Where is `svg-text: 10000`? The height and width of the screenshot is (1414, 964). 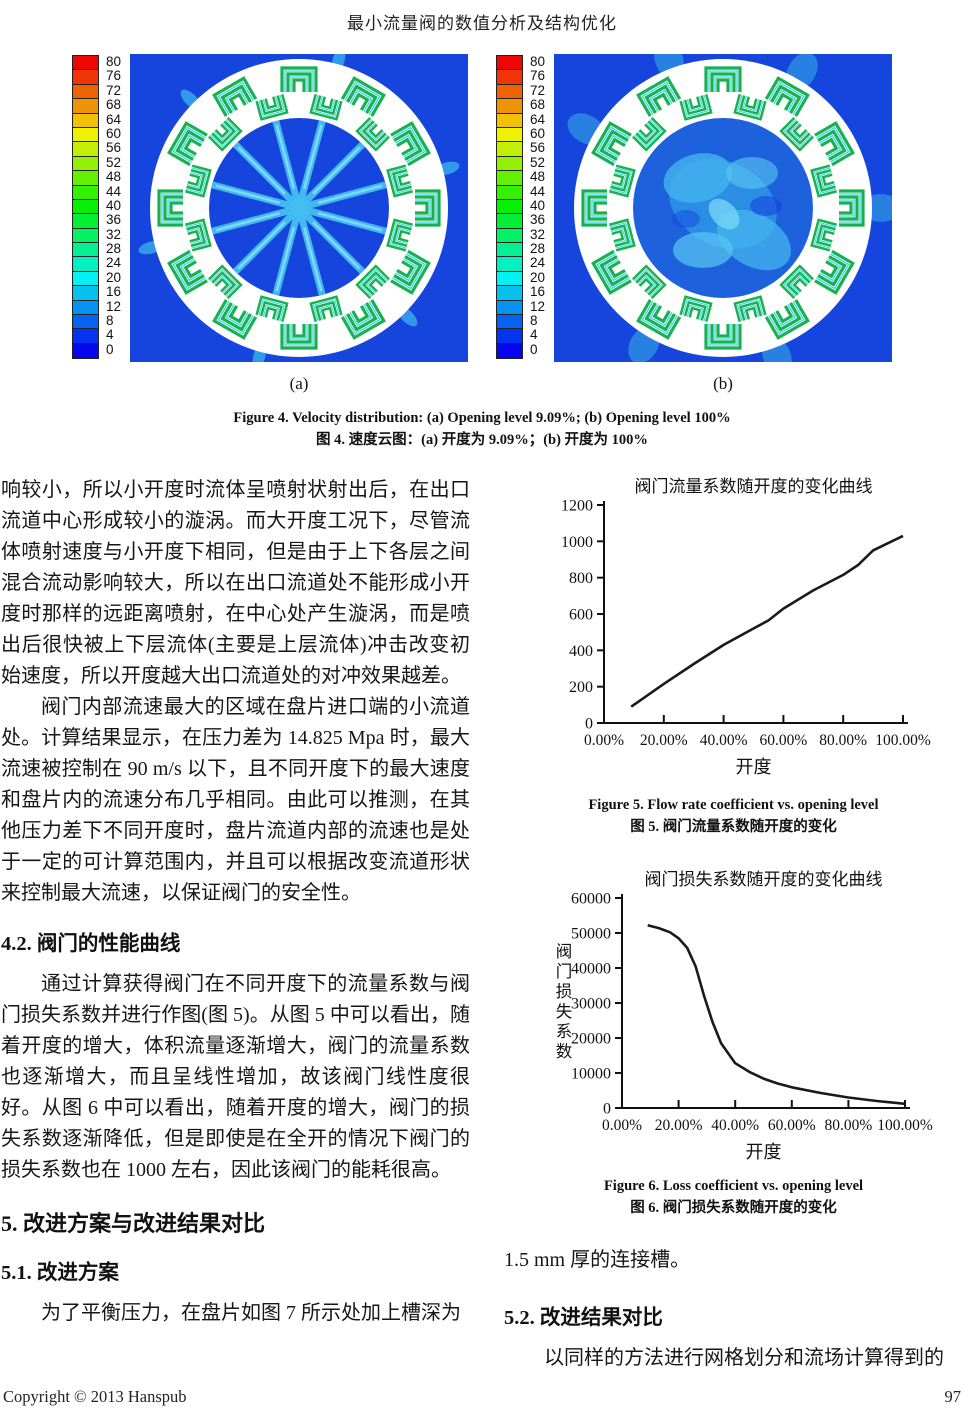 svg-text: 10000 is located at coordinates (591, 1074).